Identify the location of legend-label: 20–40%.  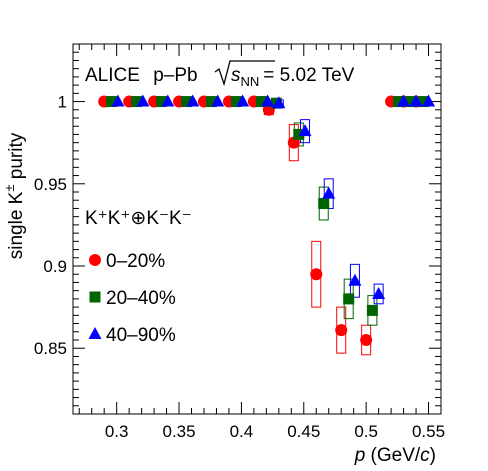
(141, 298).